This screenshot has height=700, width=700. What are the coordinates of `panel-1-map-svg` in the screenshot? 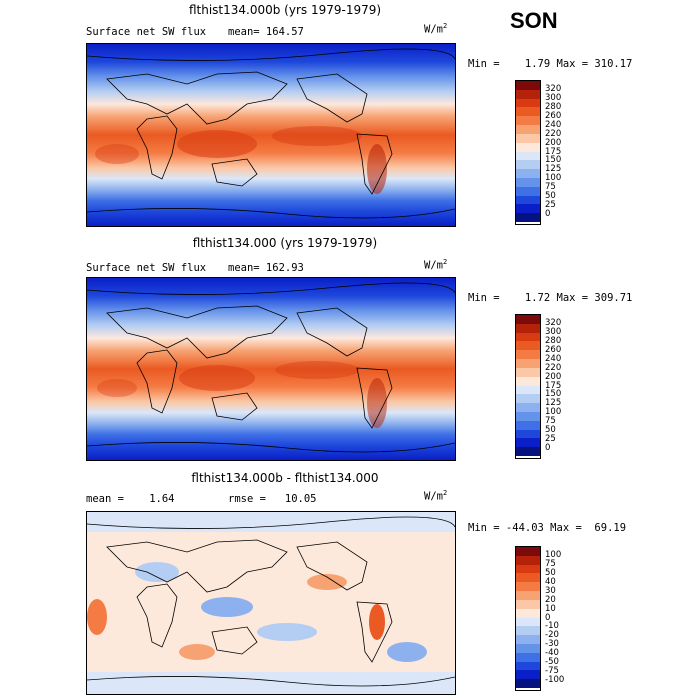 It's located at (271, 135).